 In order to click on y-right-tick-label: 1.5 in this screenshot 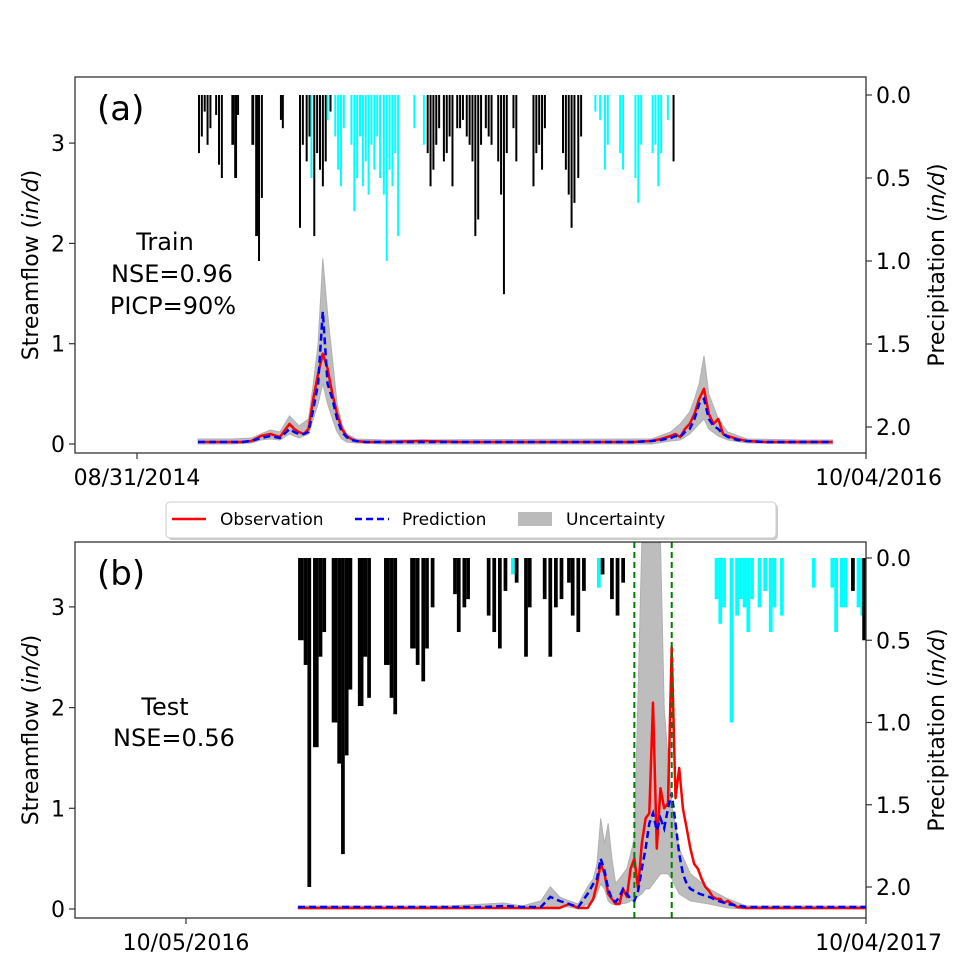, I will do `click(893, 806)`.